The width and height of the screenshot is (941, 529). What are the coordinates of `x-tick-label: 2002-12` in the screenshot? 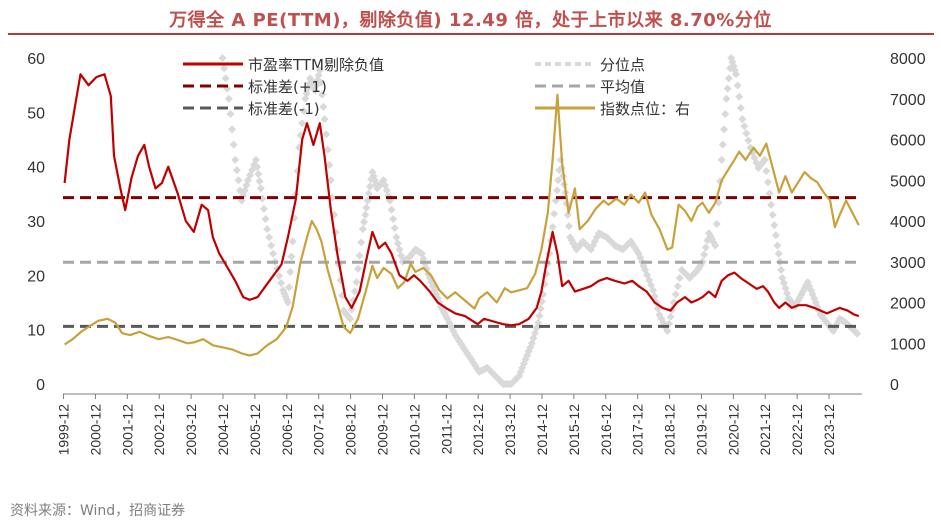 It's located at (159, 430).